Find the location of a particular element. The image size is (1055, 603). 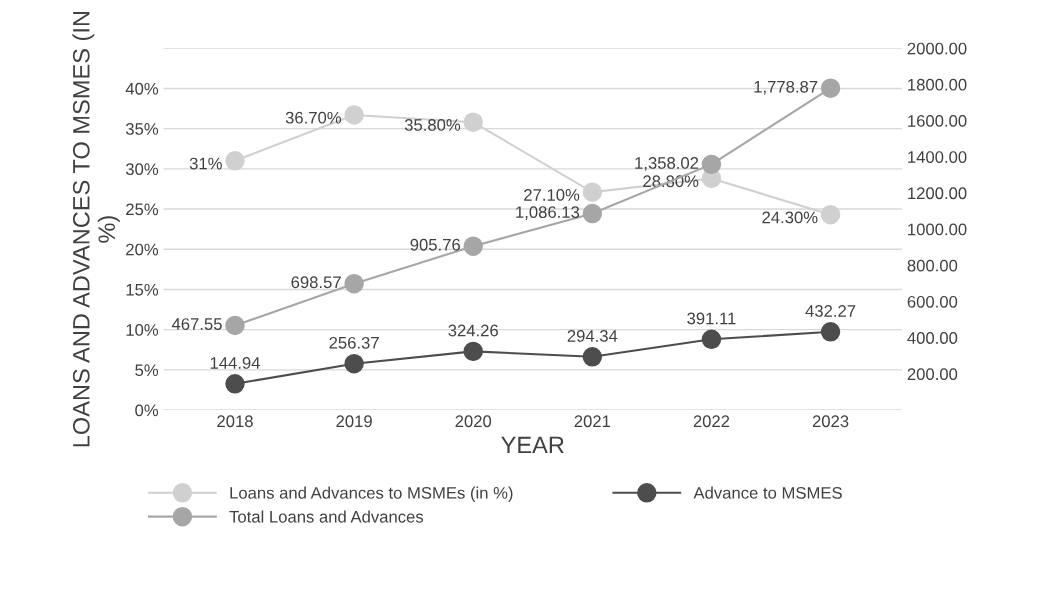

legend-label: Loans and Advances to MSMEs (in %) is located at coordinates (371, 494).